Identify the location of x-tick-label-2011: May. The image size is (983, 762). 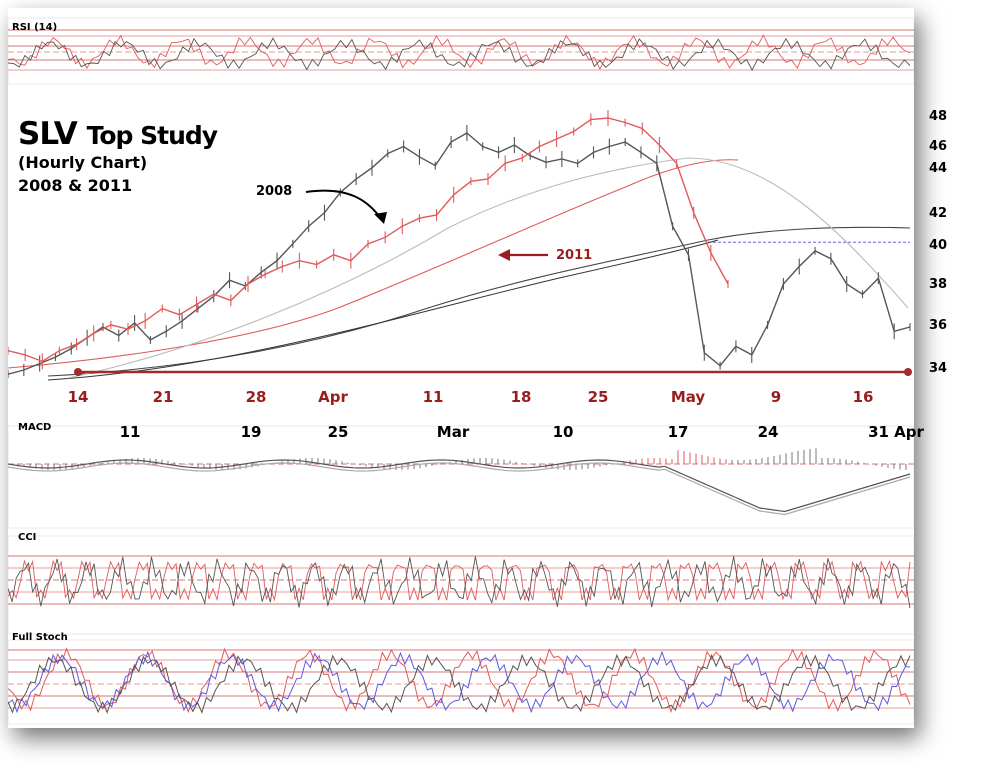
(688, 397).